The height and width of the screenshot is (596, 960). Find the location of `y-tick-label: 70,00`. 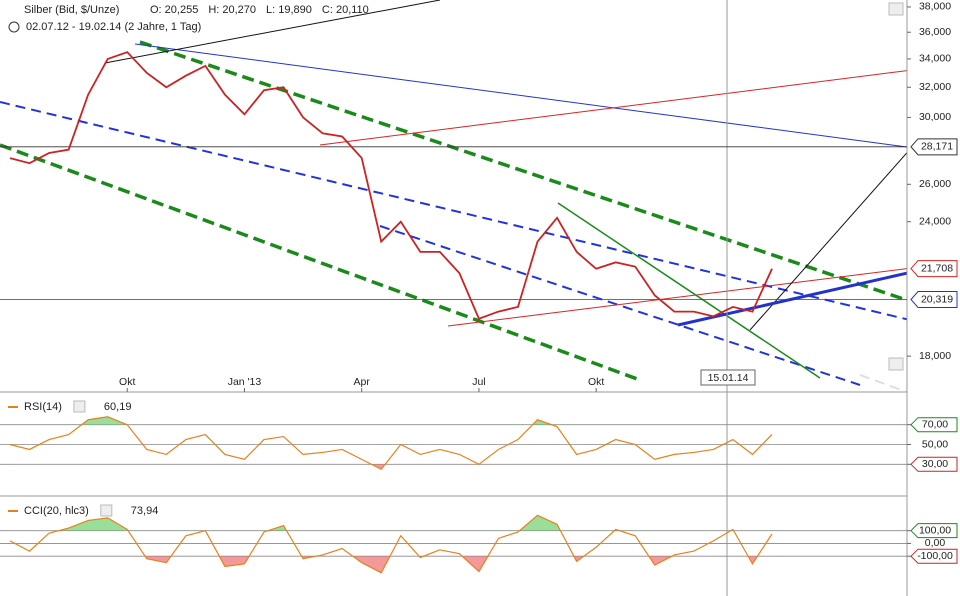

y-tick-label: 70,00 is located at coordinates (935, 424).